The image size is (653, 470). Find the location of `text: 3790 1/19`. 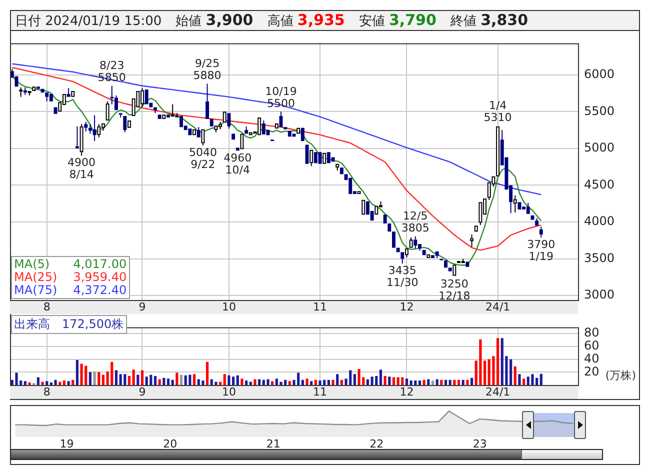

text: 3790 1/19 is located at coordinates (541, 250).